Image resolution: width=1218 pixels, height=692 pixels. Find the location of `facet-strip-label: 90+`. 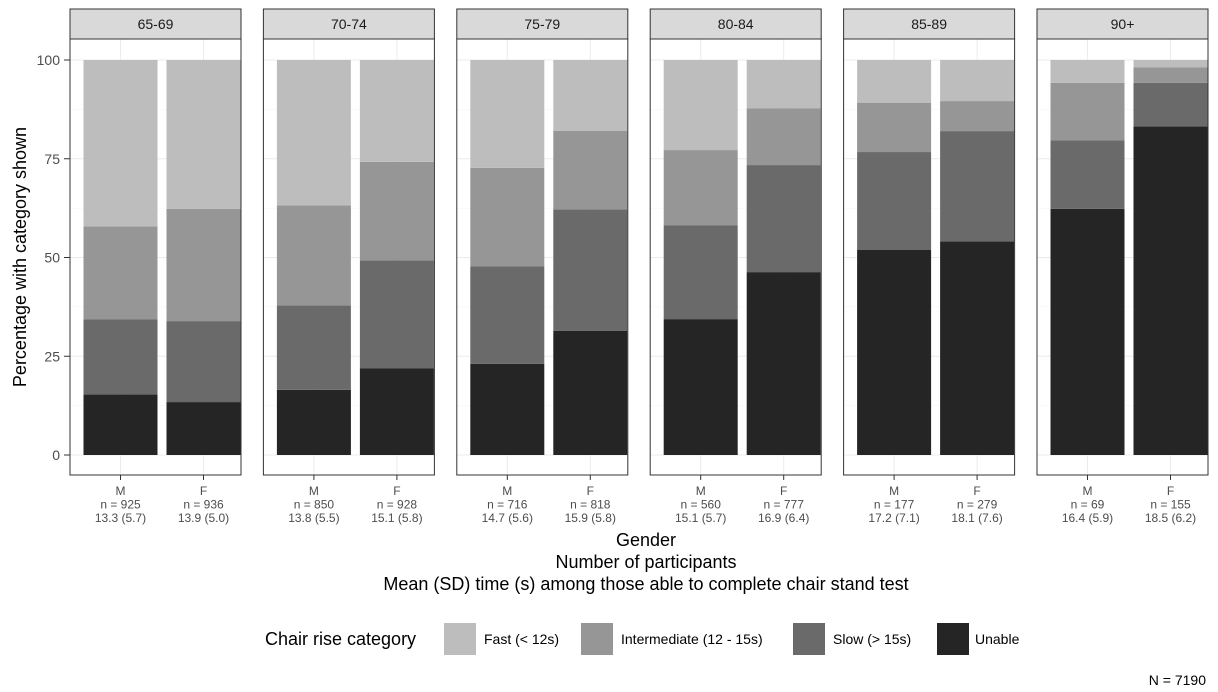

facet-strip-label: 90+ is located at coordinates (1123, 24).